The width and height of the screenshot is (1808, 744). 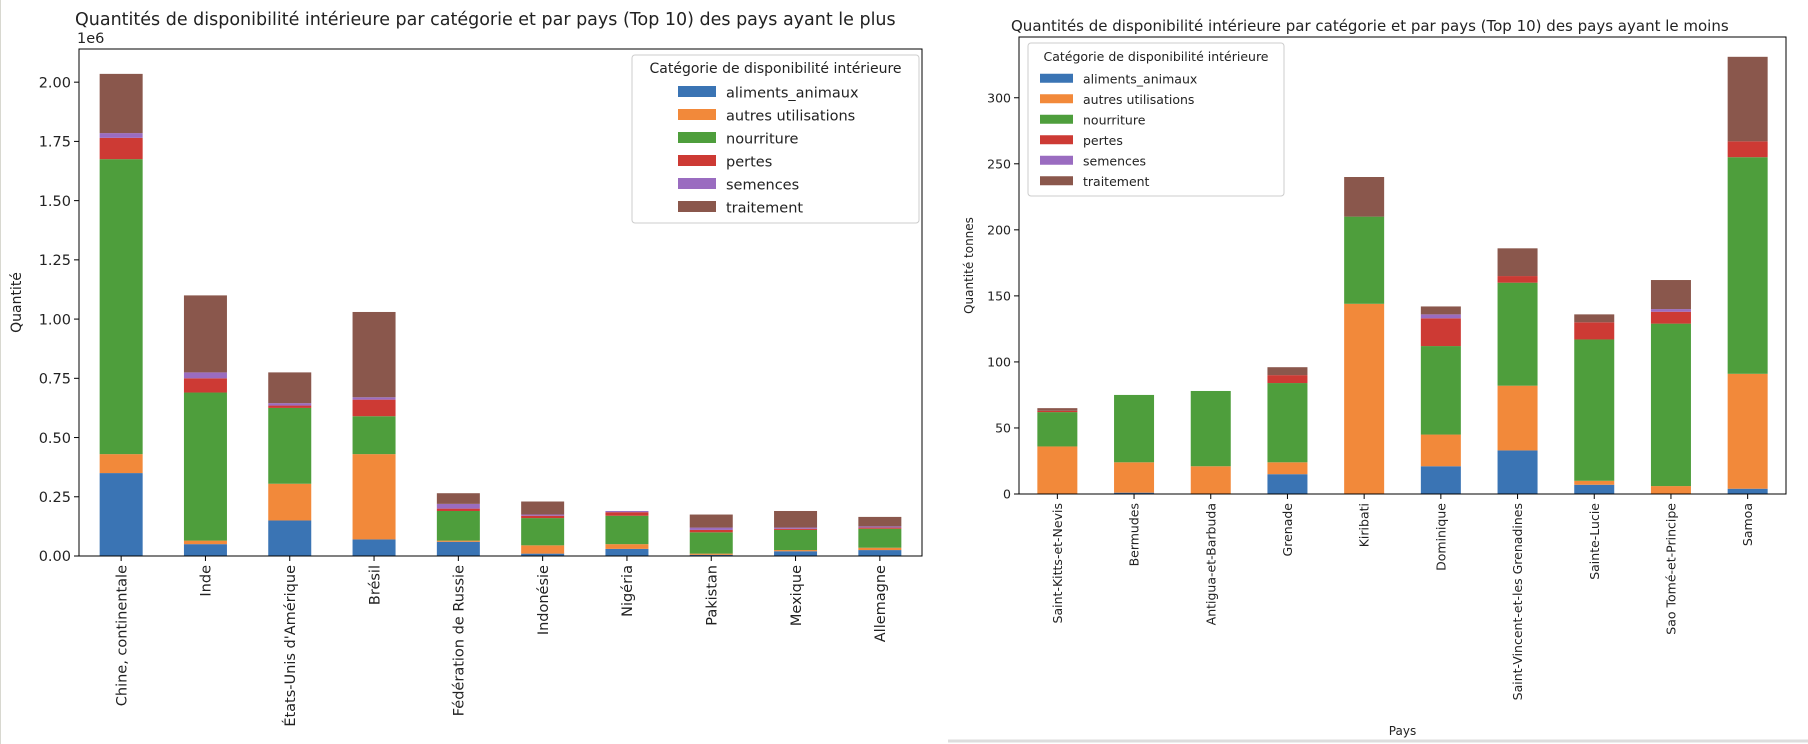 What do you see at coordinates (544, 600) in the screenshot?
I see `x-tick-label: Indonésie` at bounding box center [544, 600].